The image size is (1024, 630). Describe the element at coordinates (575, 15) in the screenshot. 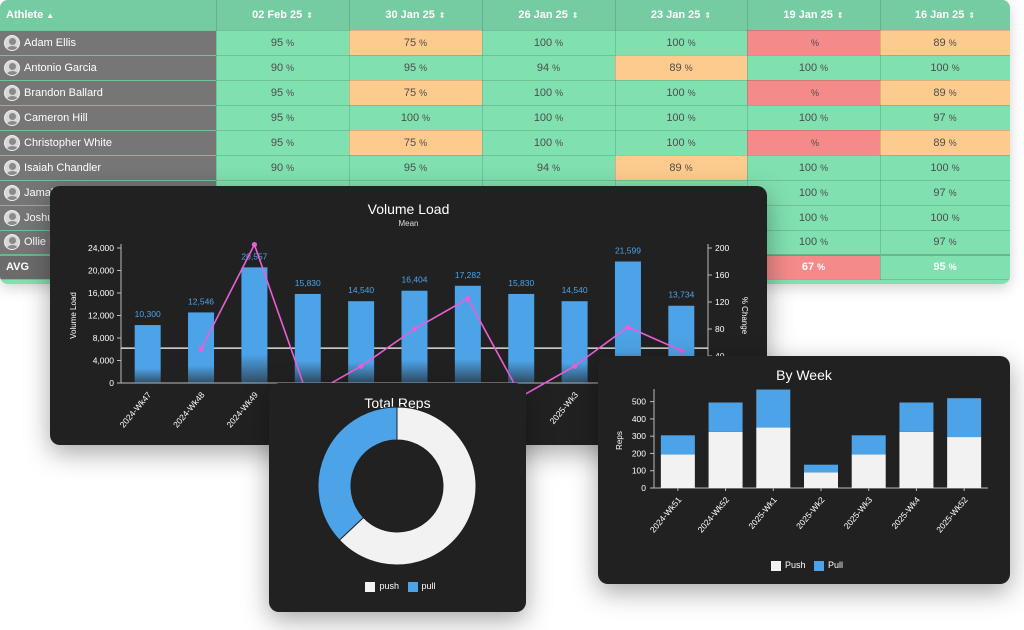

I see `sort-icon: ⇕` at that location.